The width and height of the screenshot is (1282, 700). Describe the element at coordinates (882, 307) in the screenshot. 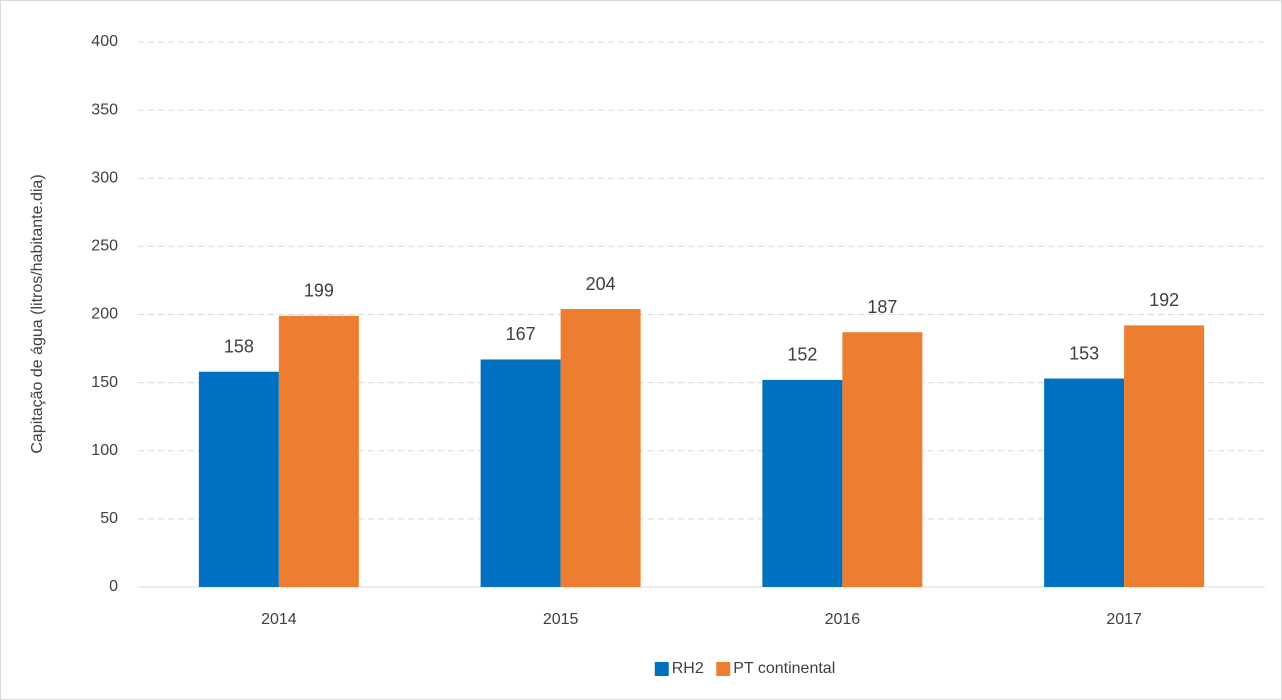

I see `data-label: 187` at that location.